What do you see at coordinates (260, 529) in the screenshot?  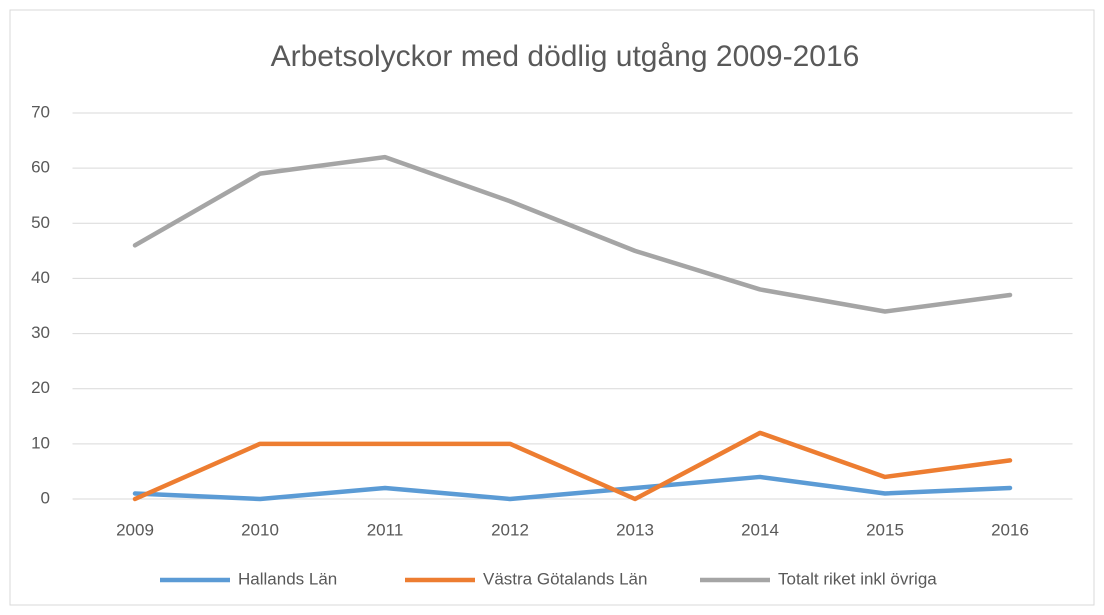 I see `x-tick-label: 2010` at bounding box center [260, 529].